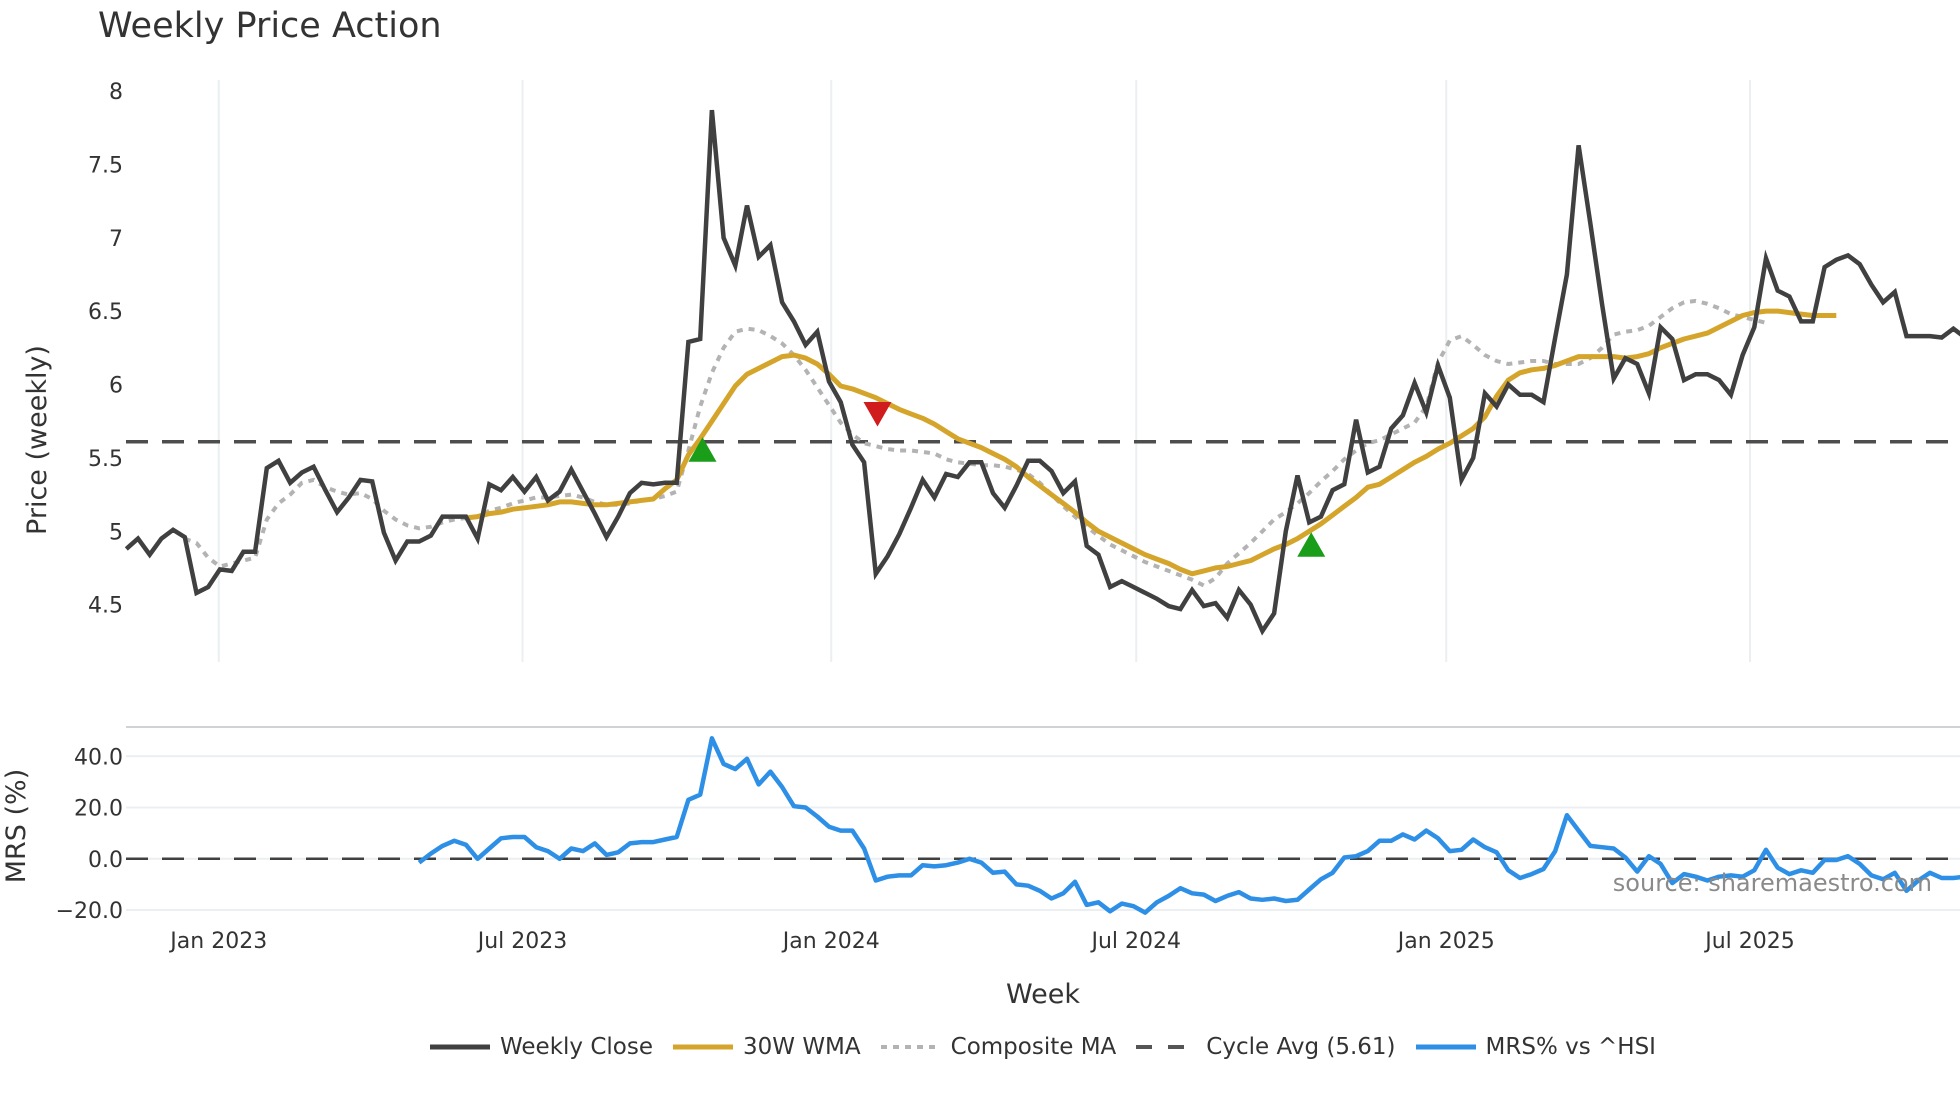  What do you see at coordinates (1772, 883) in the screenshot?
I see `source-credit: source: sharemaestro.com` at bounding box center [1772, 883].